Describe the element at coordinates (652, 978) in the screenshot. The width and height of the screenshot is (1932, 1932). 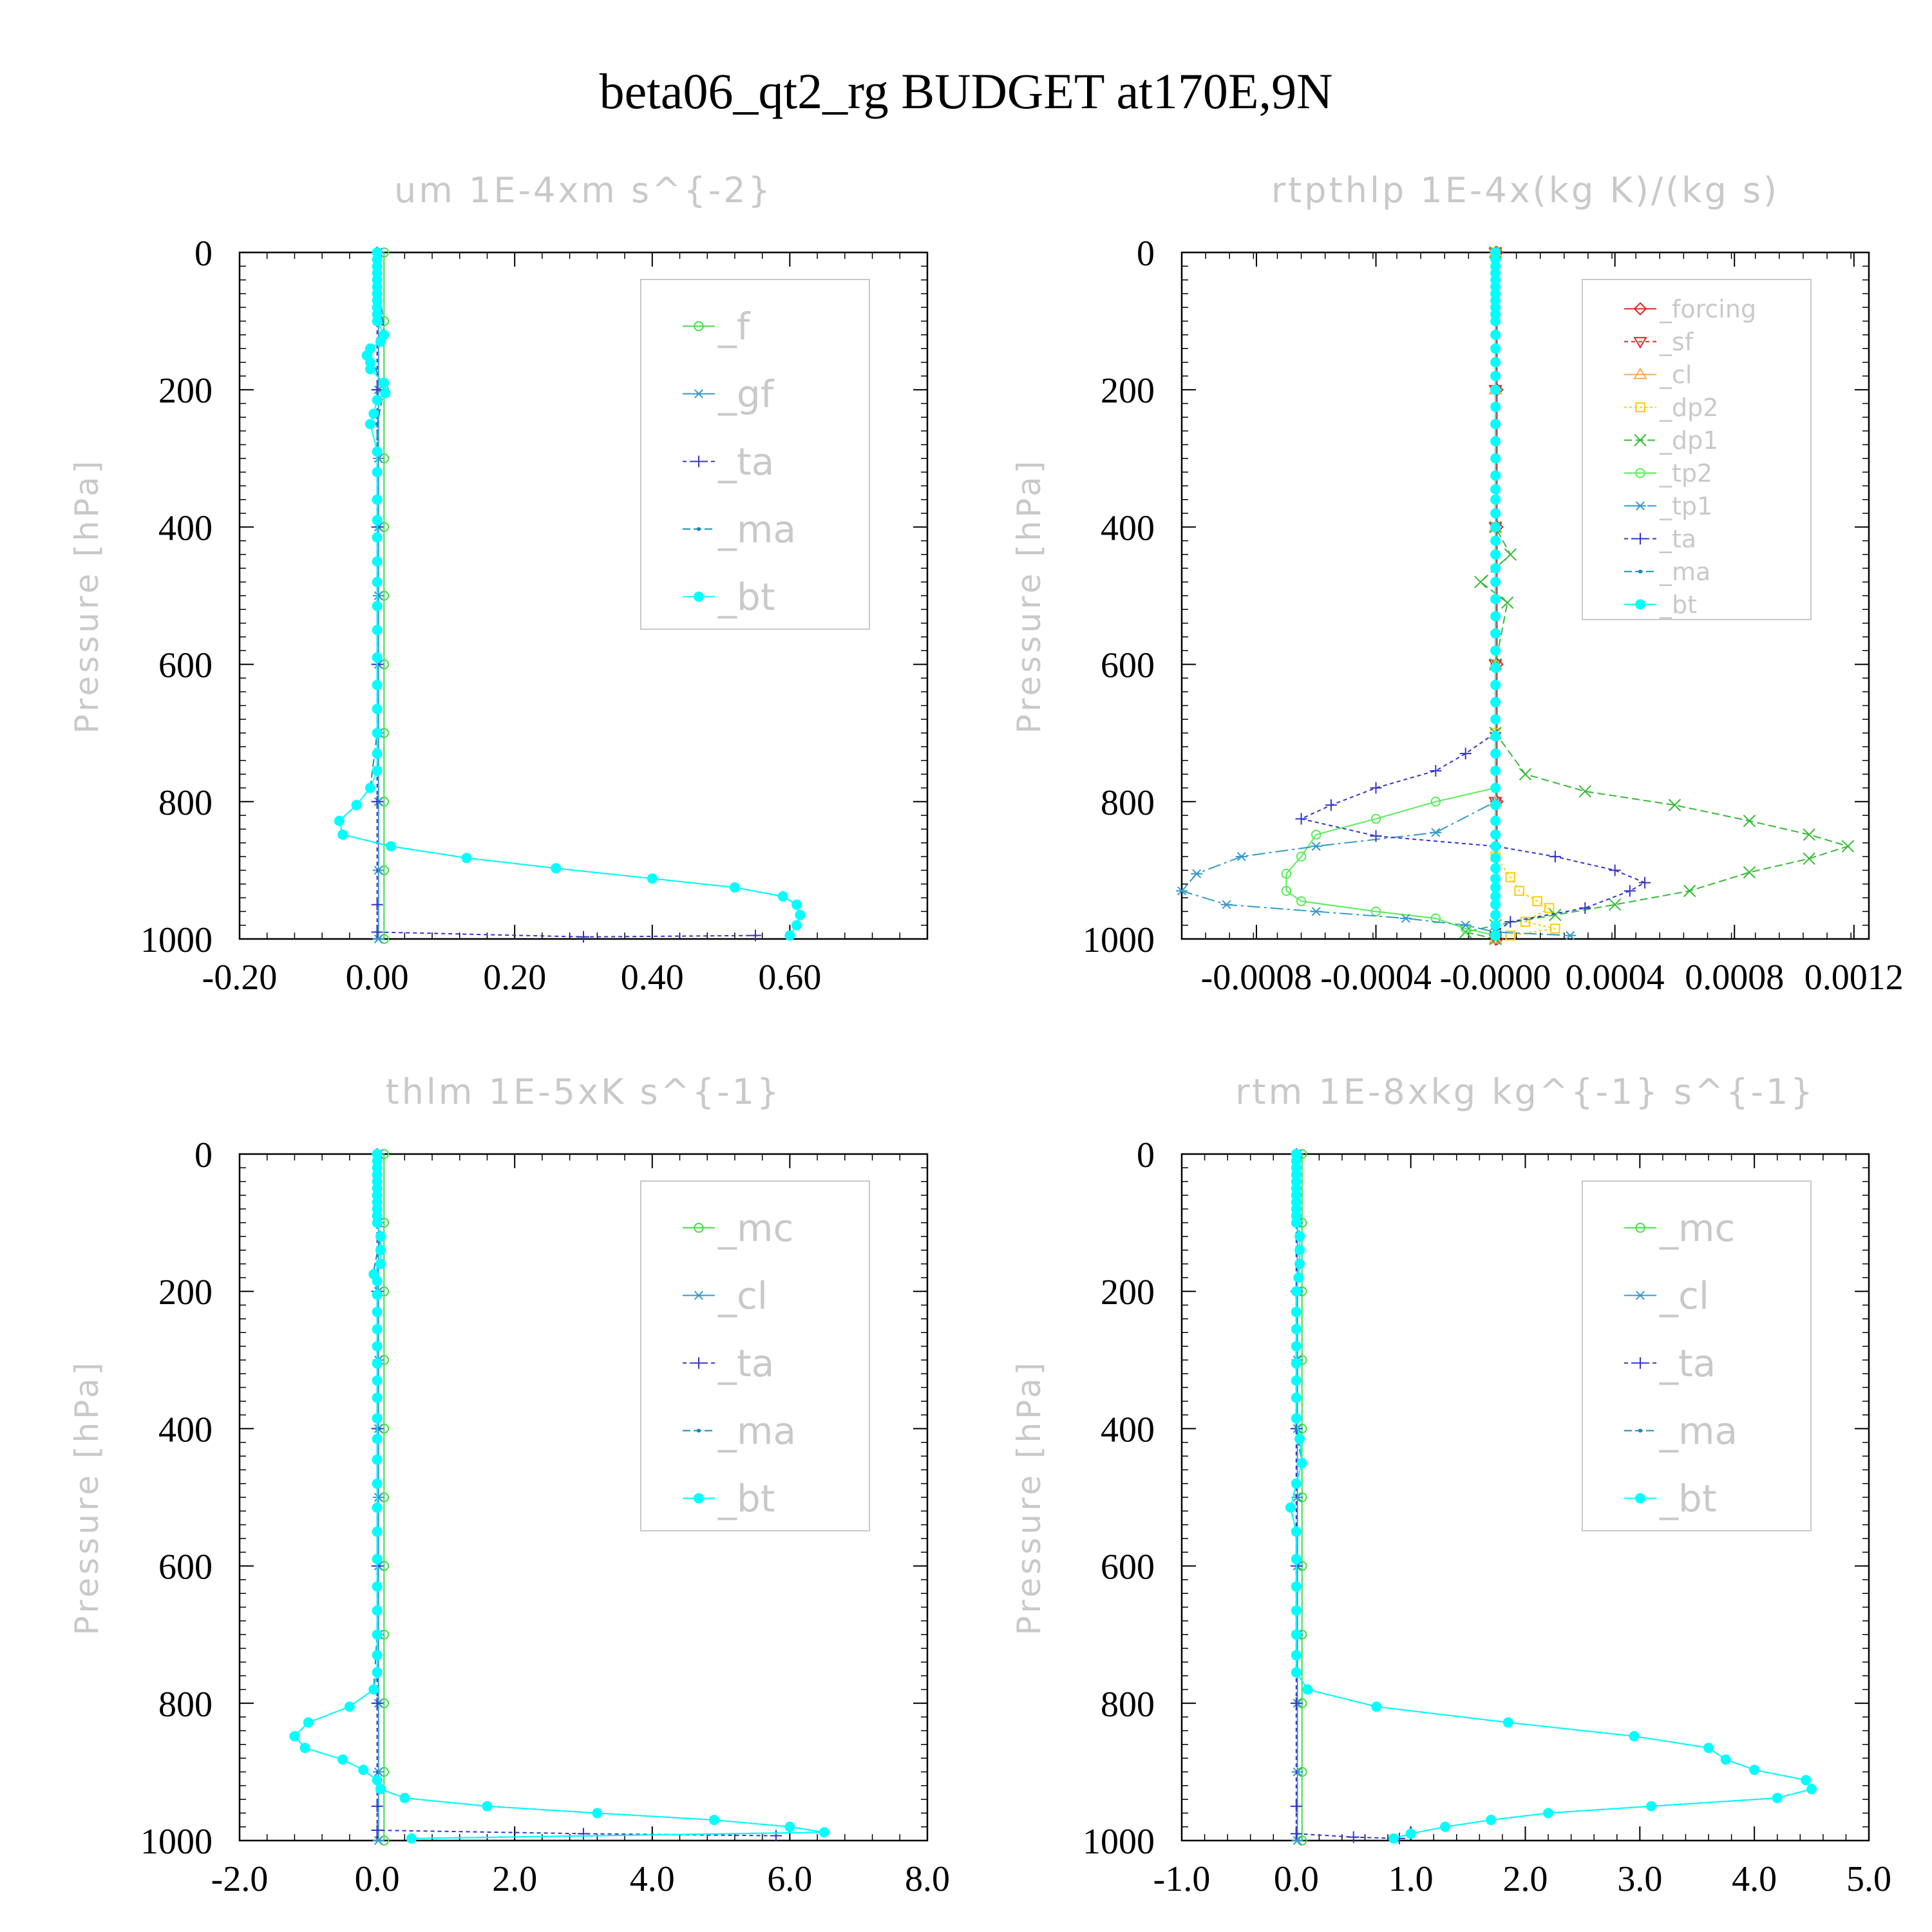
I see `um-xtick-label: 0.40` at that location.